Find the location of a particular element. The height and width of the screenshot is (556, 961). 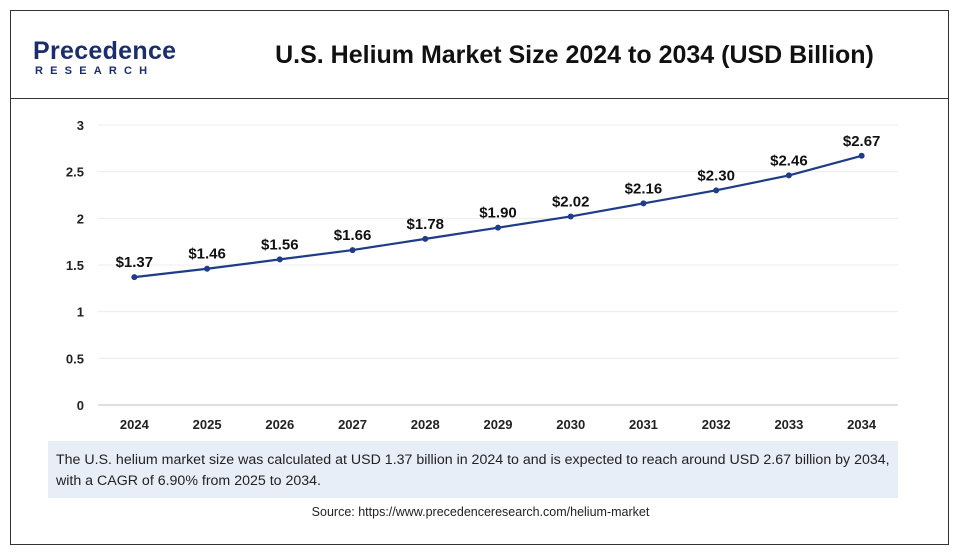

x-tick-label: 2027 is located at coordinates (352, 424).